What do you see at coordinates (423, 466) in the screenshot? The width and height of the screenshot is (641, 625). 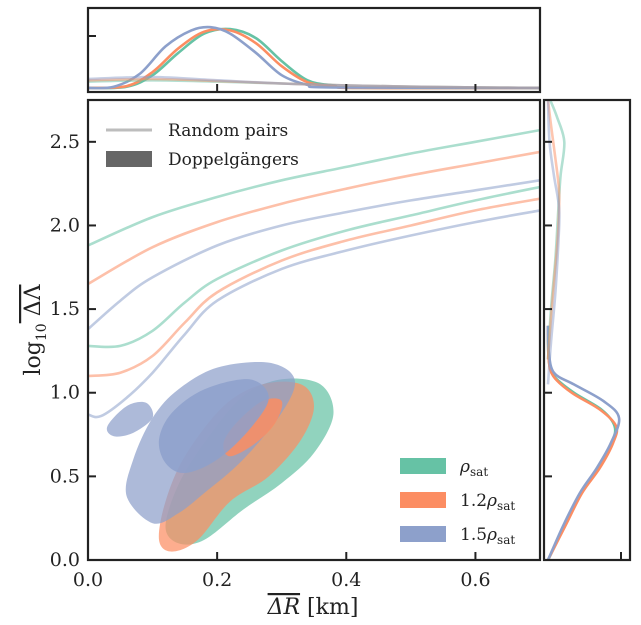 I see `legend-swatch-rhosat` at bounding box center [423, 466].